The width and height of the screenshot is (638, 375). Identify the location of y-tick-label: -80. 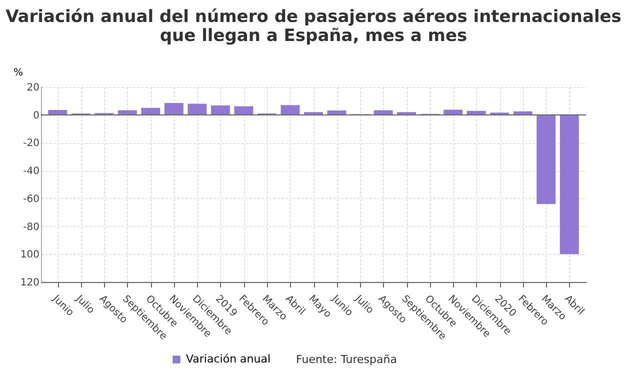
(31, 227).